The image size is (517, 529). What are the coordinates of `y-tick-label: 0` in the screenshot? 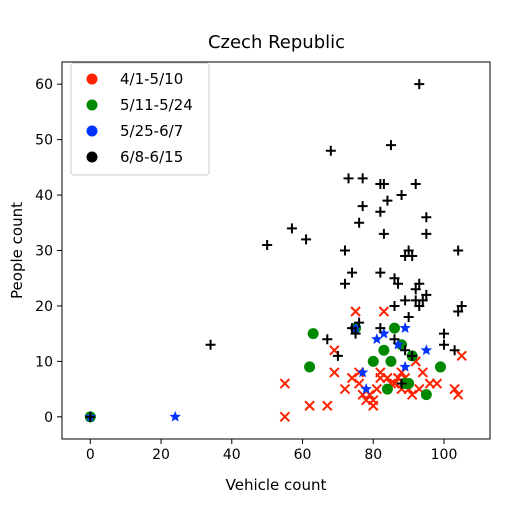 It's located at (48, 418).